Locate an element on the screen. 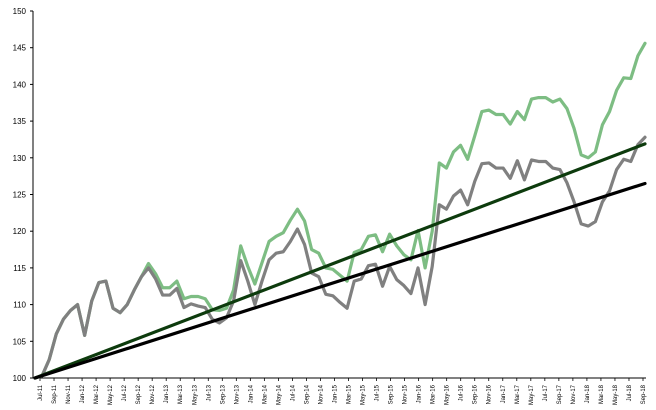 The width and height of the screenshot is (656, 410). x-tick-label: May-13 is located at coordinates (195, 394).